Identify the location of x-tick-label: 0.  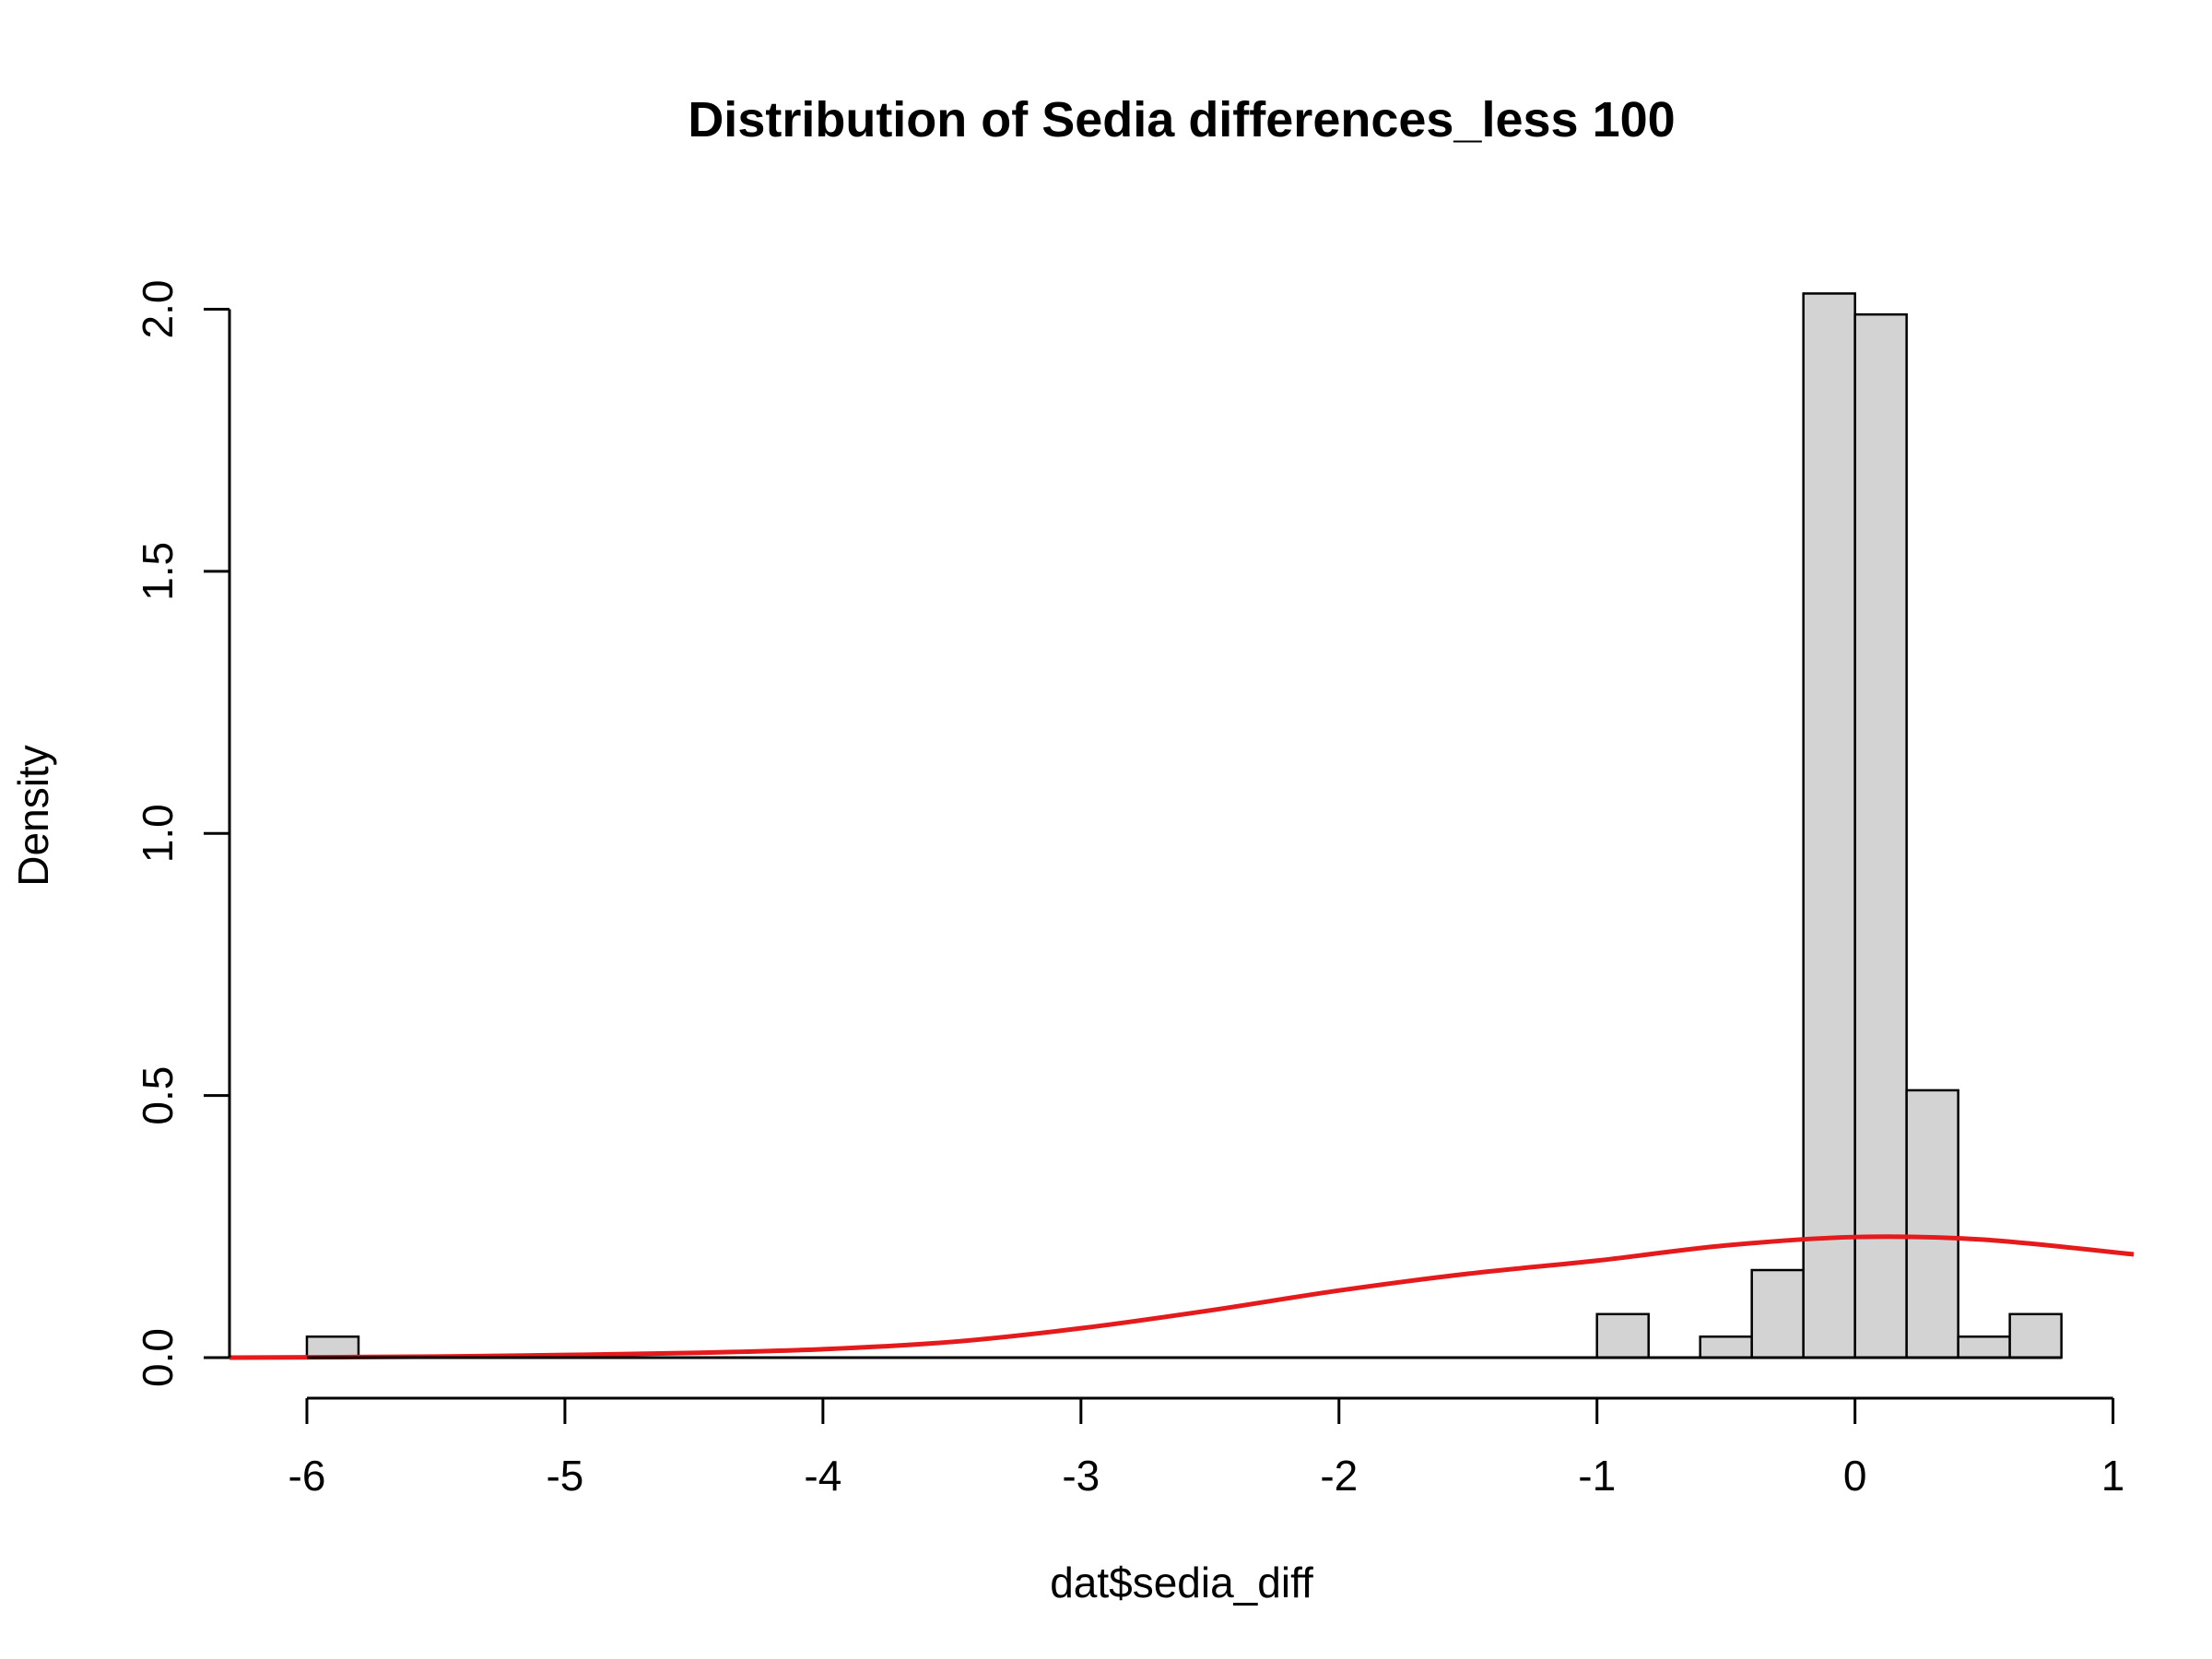
(1855, 1476).